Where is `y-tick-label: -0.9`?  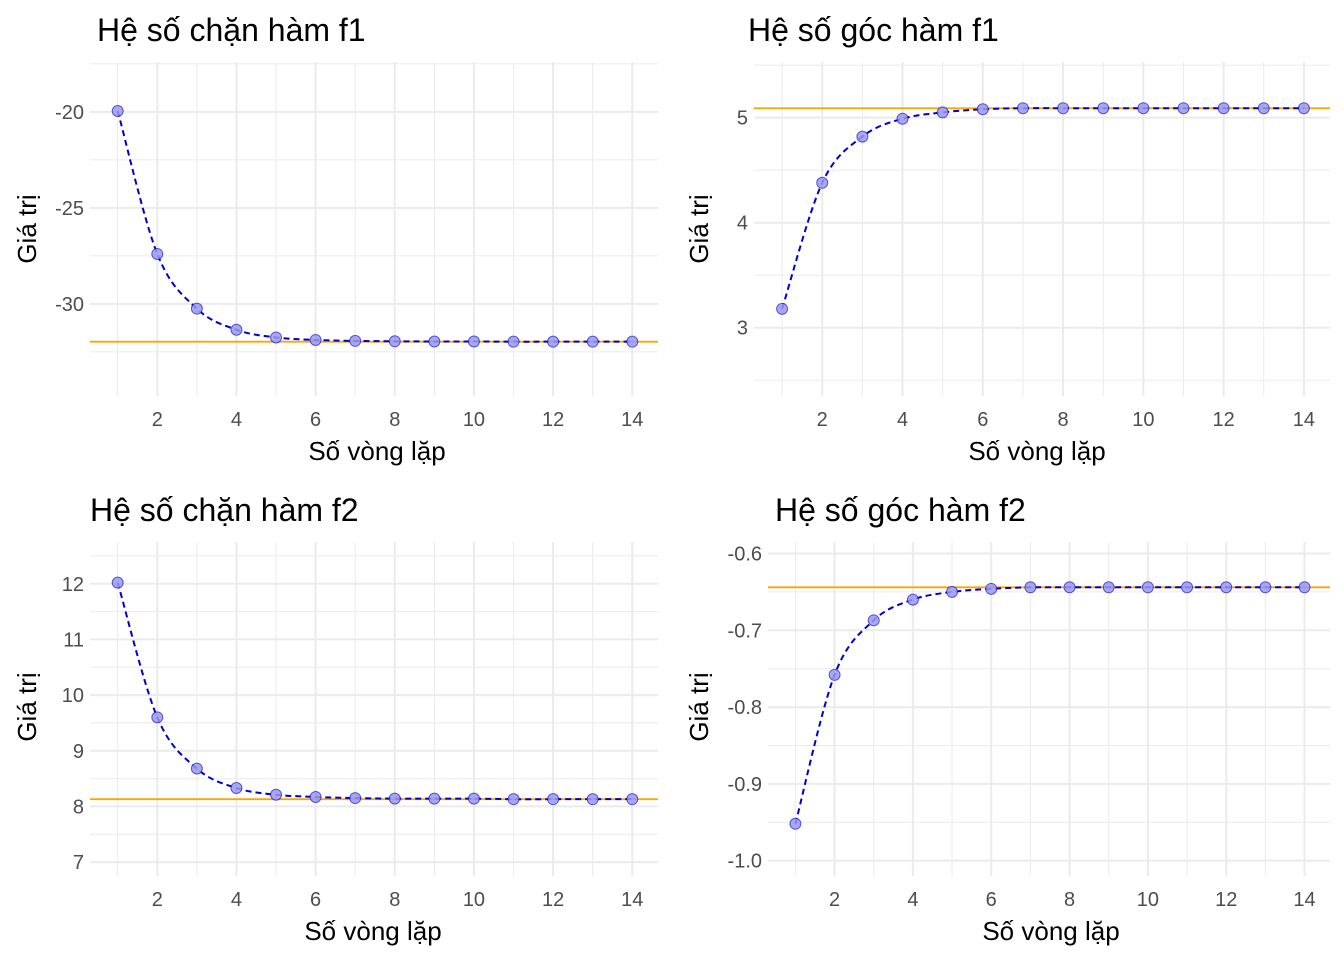 y-tick-label: -0.9 is located at coordinates (745, 785).